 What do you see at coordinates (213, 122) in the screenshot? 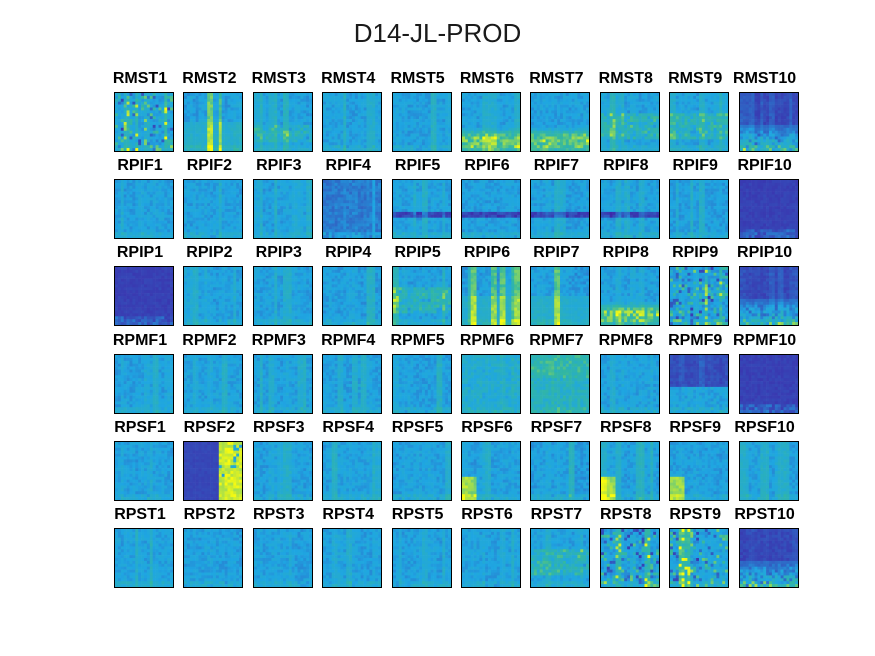
I see `panel-image` at bounding box center [213, 122].